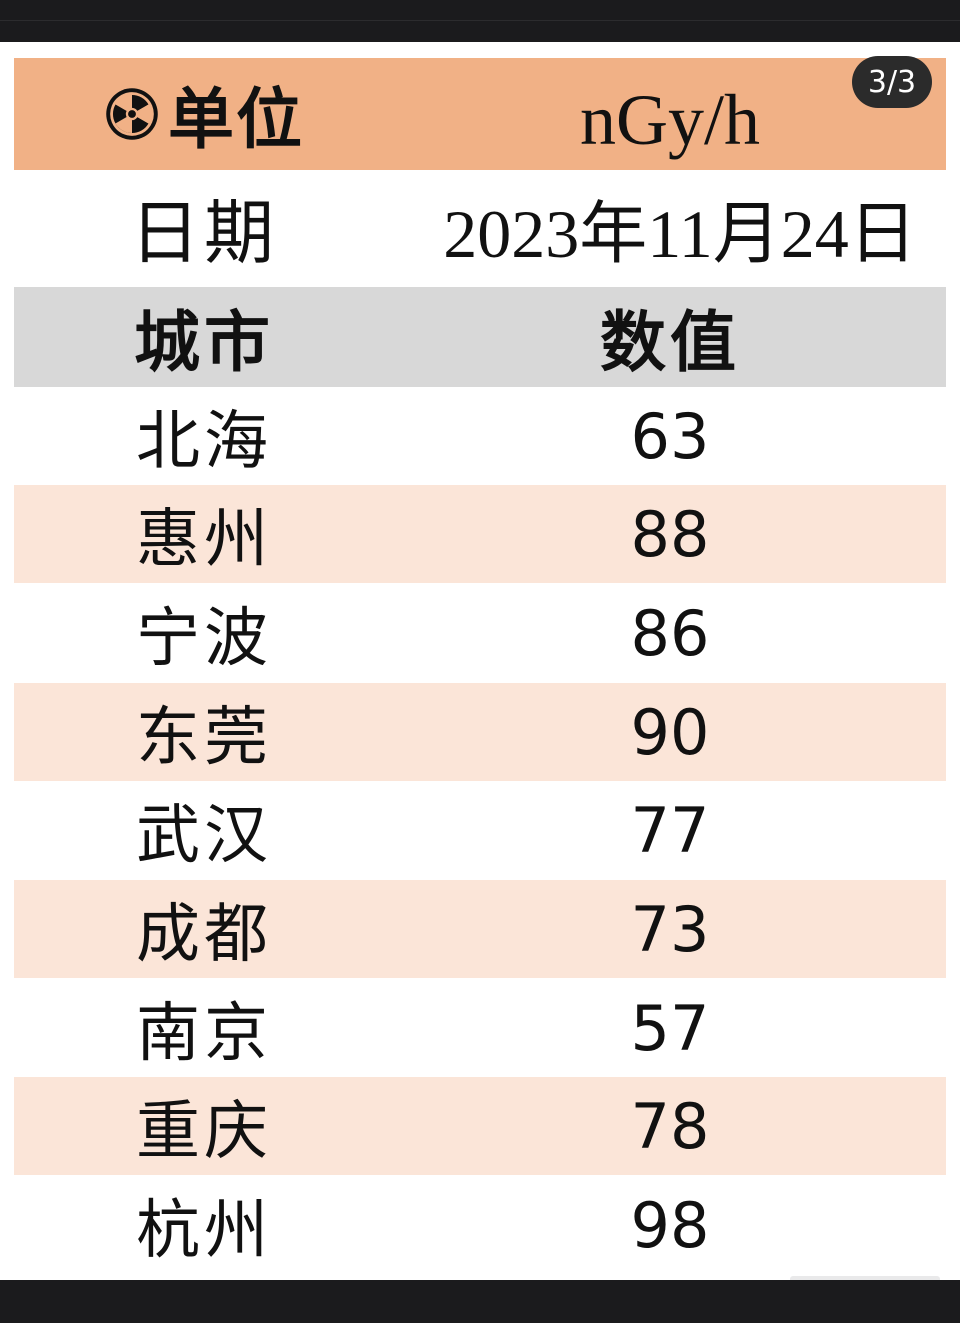 This screenshot has width=960, height=1323. What do you see at coordinates (480, 1028) in the screenshot?
I see `table-row: 南京 57` at bounding box center [480, 1028].